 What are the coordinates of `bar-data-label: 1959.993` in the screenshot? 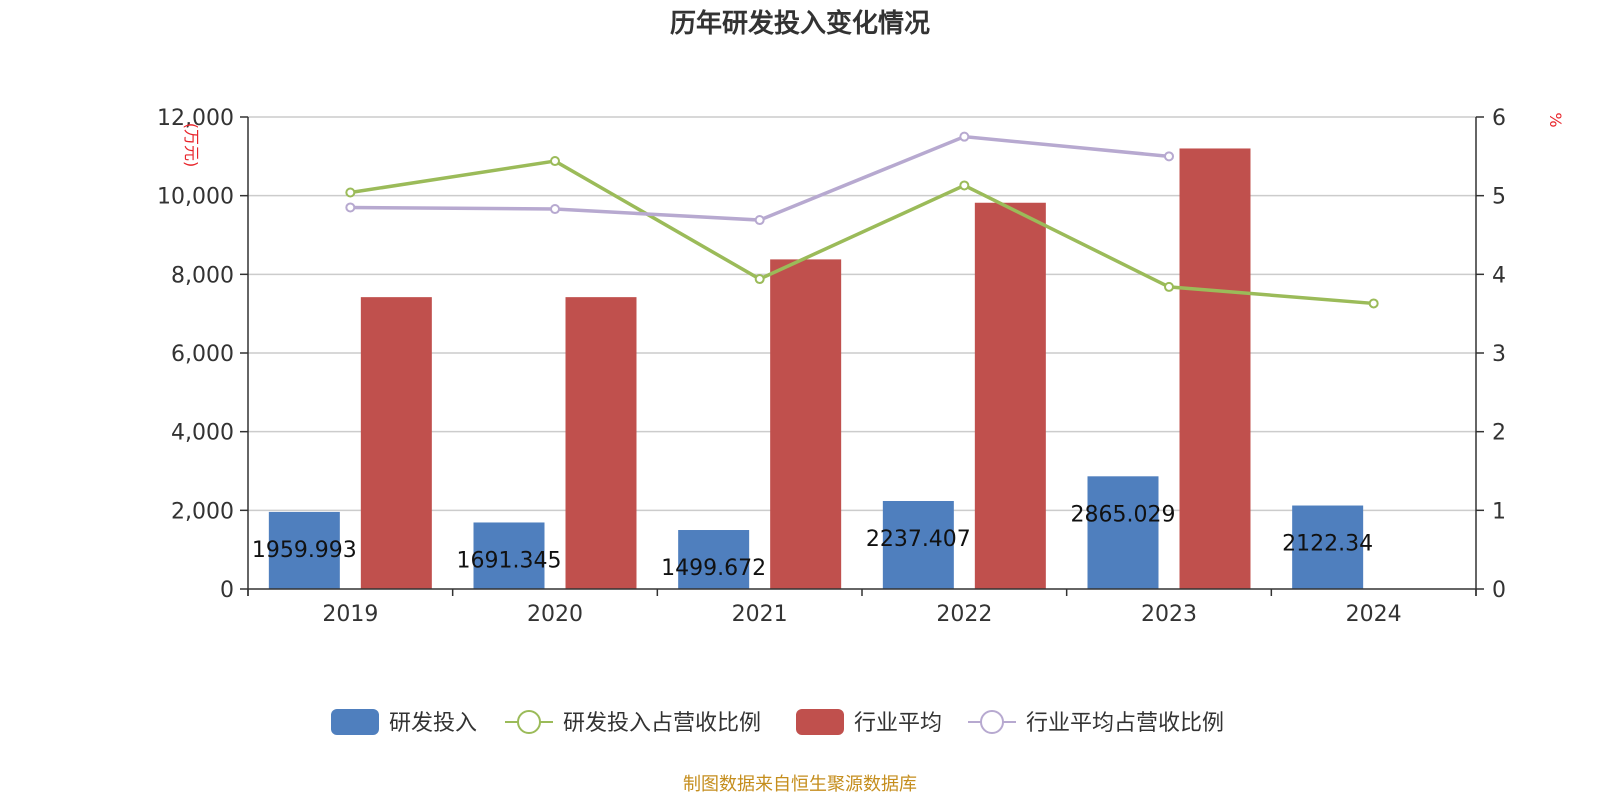 It's located at (304, 550).